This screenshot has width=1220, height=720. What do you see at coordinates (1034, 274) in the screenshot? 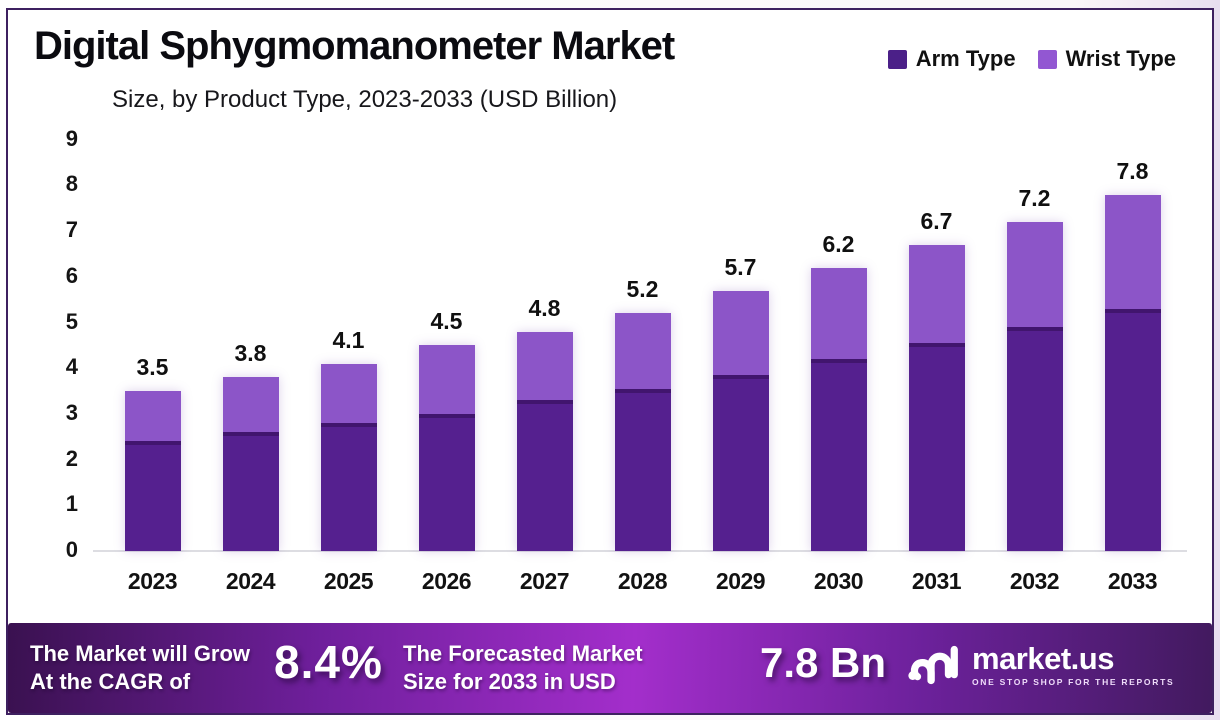
I see `bar-segment-wrist-2032` at bounding box center [1034, 274].